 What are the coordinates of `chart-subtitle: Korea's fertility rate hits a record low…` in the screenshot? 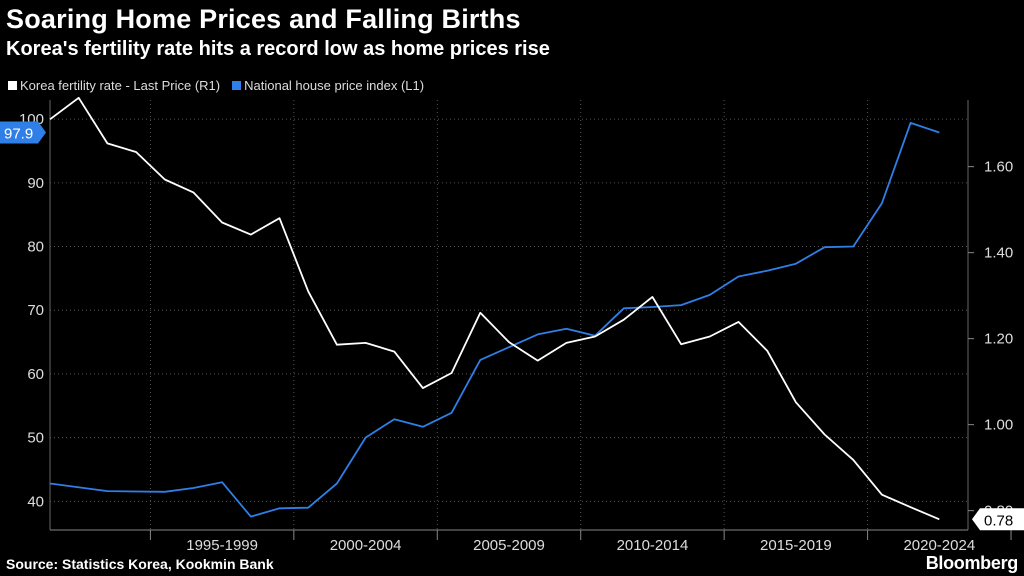 It's located at (278, 49).